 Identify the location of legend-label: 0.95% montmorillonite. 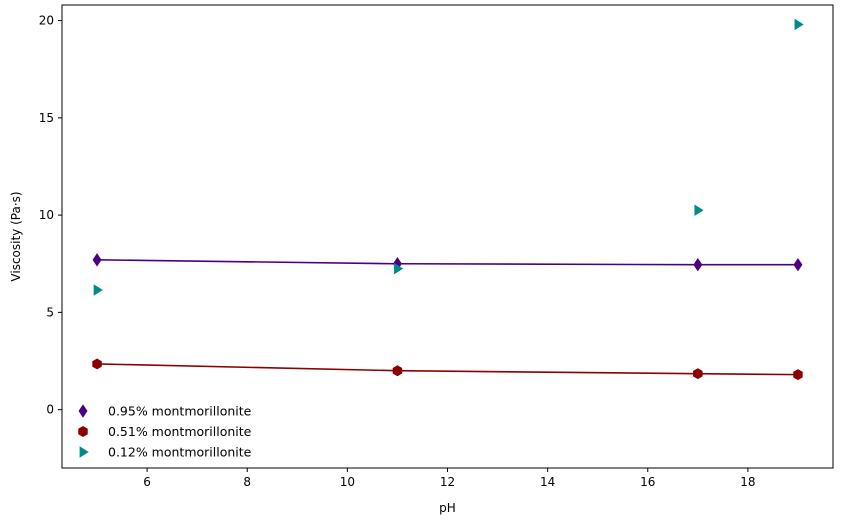
(180, 411).